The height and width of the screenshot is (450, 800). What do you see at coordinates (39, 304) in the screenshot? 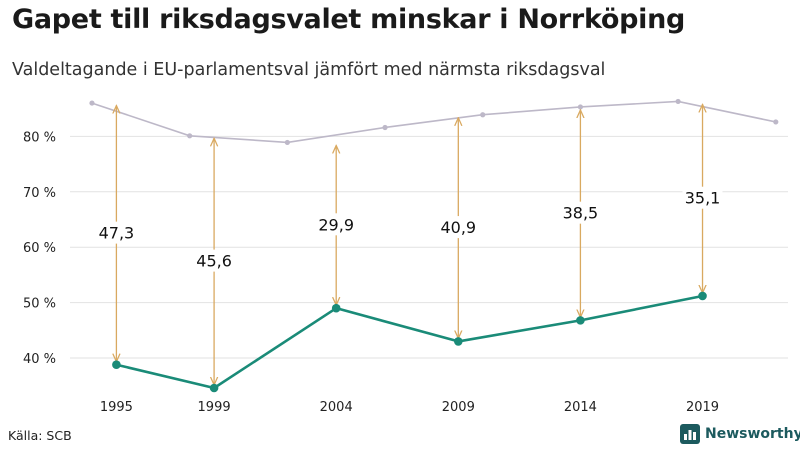
I see `y-tick-label: 50 %` at bounding box center [39, 304].